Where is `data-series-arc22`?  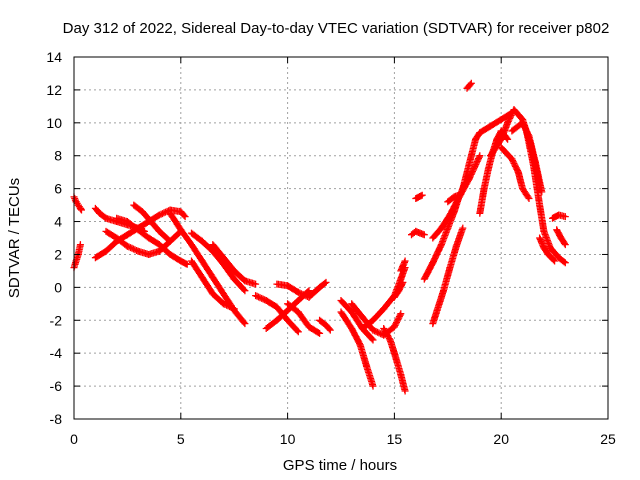 data-series-arc22 is located at coordinates (398, 289).